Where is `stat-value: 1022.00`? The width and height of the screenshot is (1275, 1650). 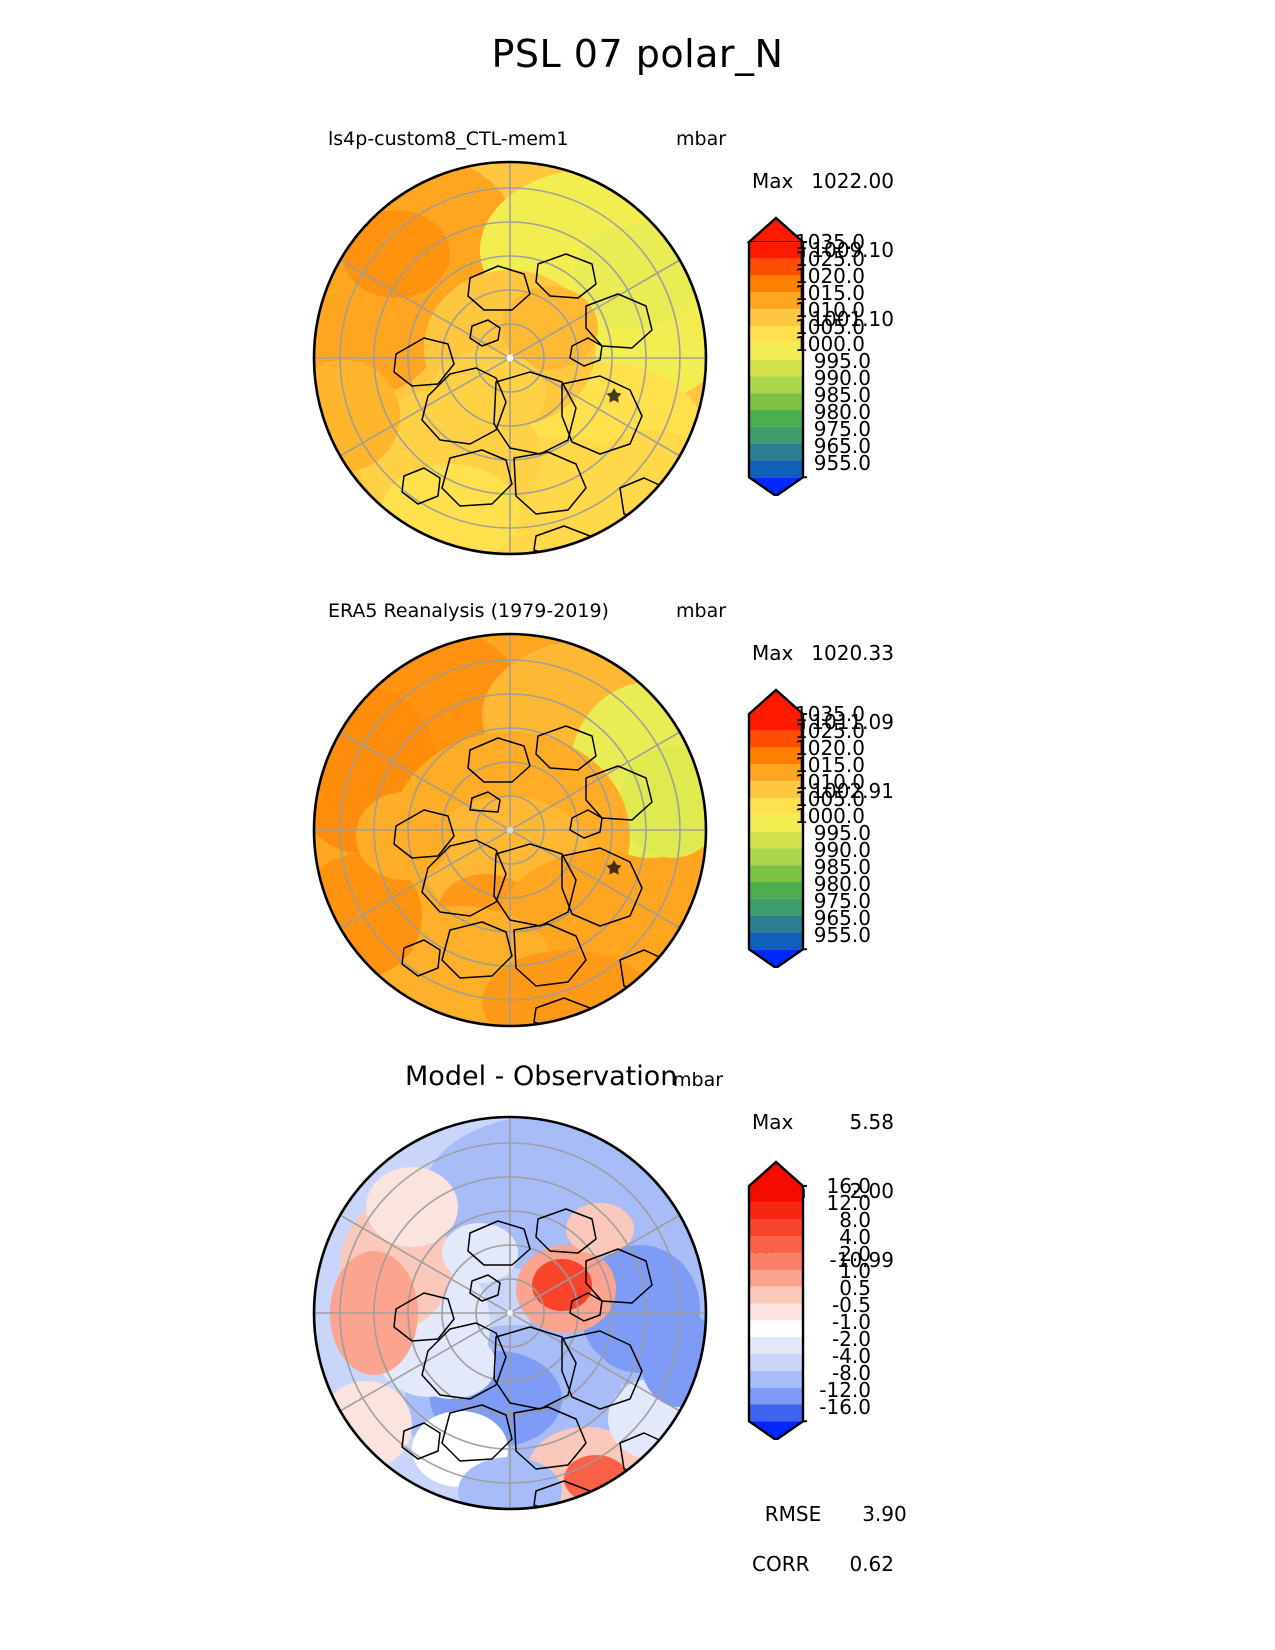 stat-value: 1022.00 is located at coordinates (852, 181).